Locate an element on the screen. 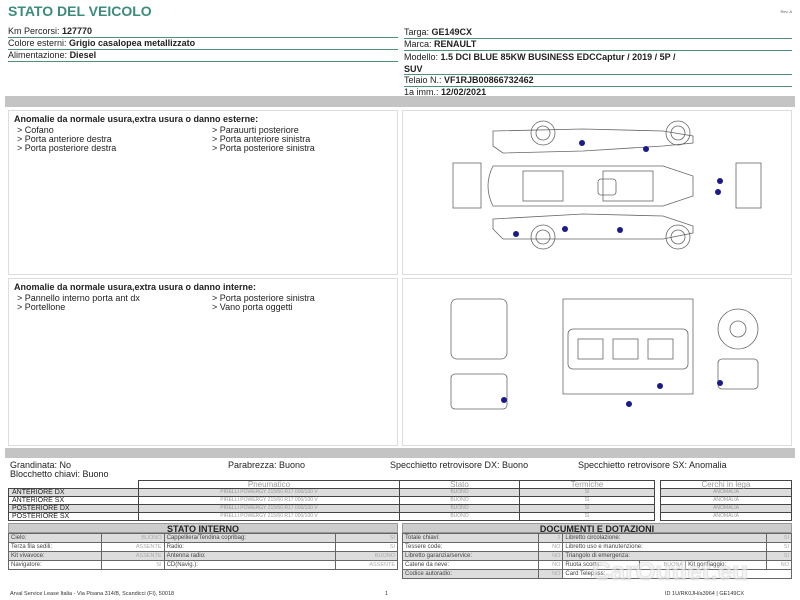 This screenshot has height=600, width=800. damage-item: > Cofano is located at coordinates (35, 130).